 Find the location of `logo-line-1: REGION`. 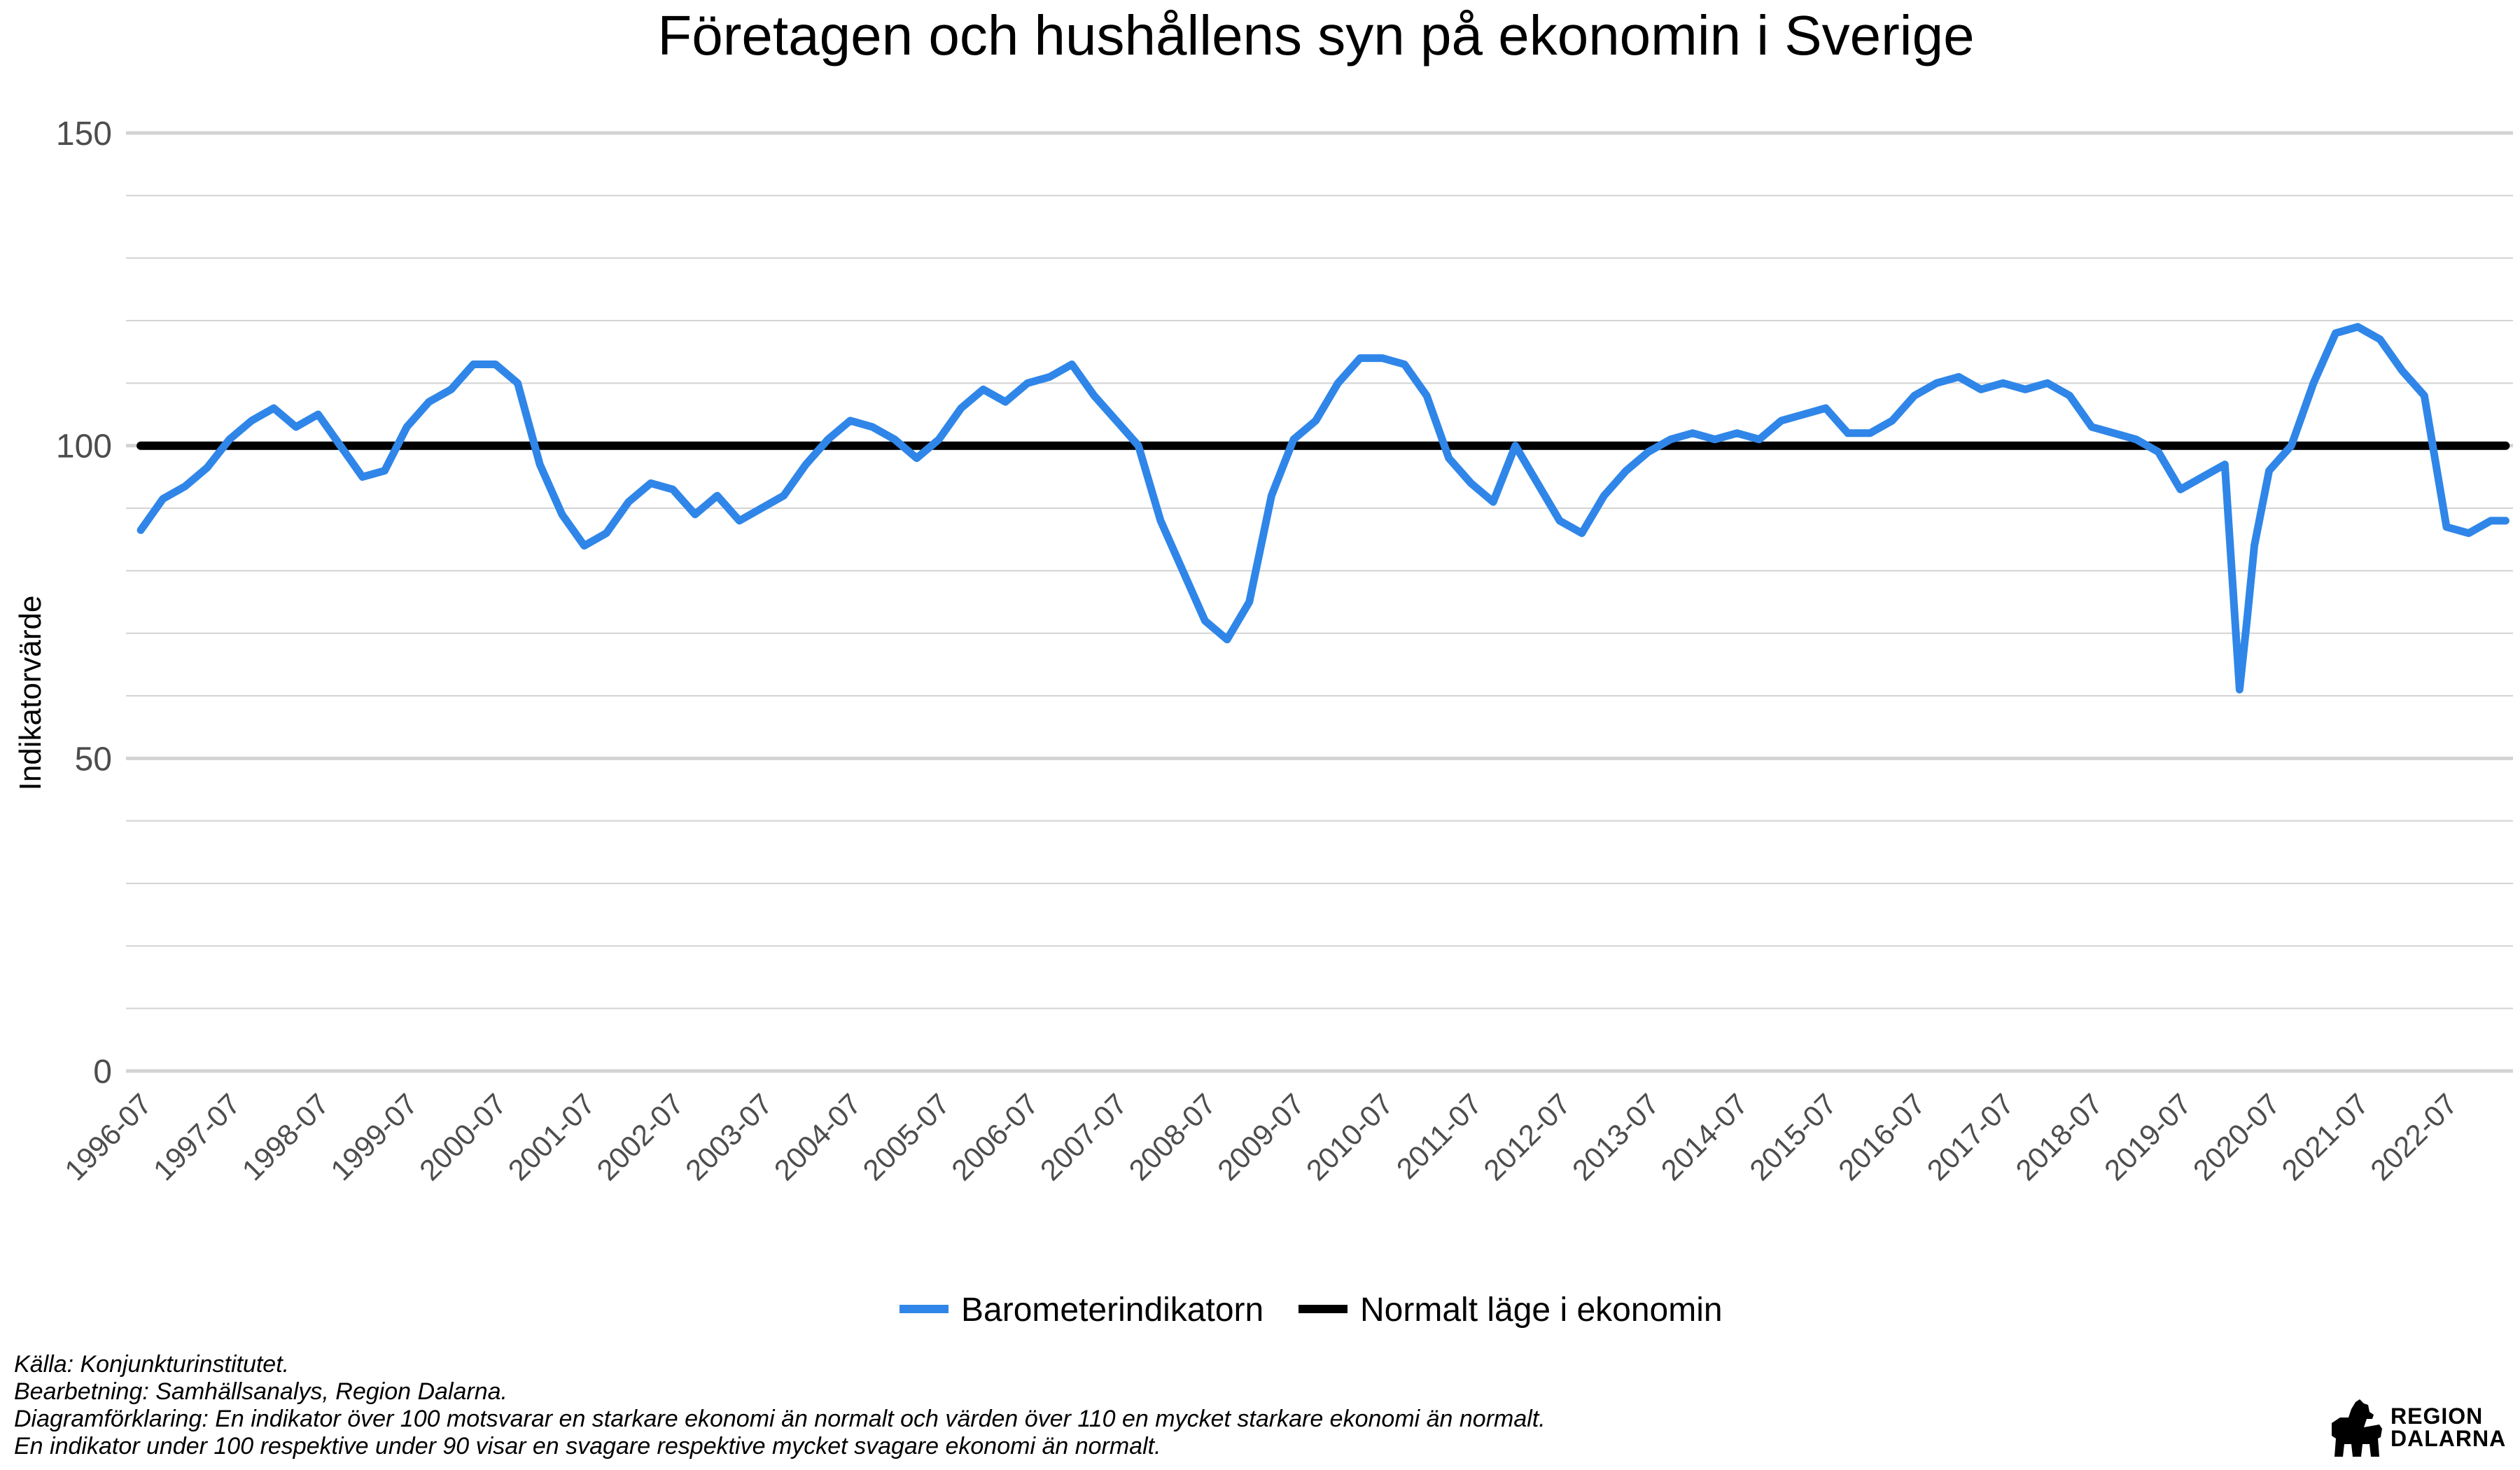

logo-line-1: REGION is located at coordinates (2437, 1416).